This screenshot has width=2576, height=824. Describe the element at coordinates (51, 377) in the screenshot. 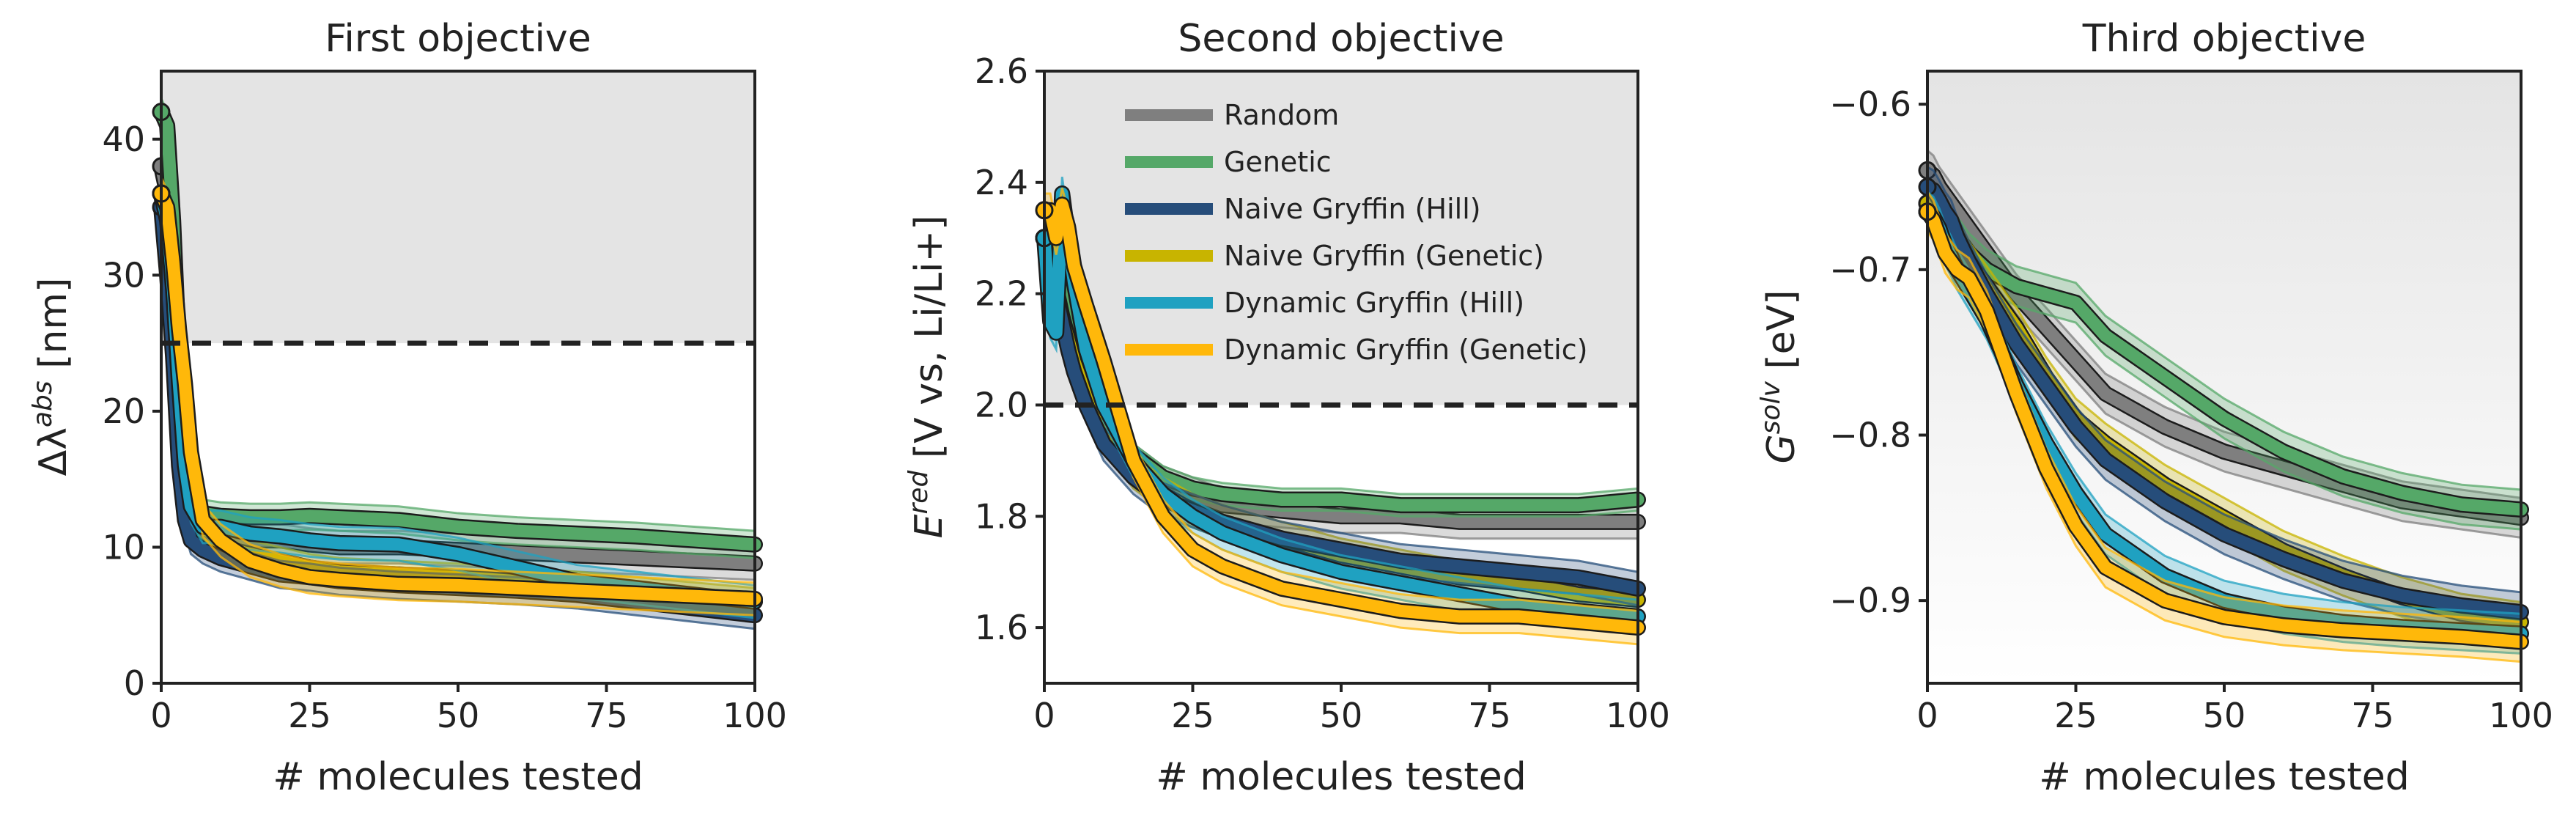

I see `y-axis-label: Δλabs [nm]` at that location.